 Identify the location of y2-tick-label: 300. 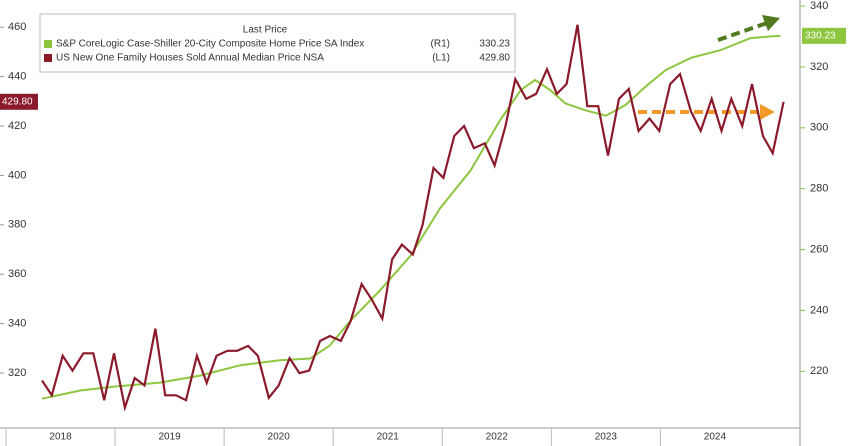
(819, 128).